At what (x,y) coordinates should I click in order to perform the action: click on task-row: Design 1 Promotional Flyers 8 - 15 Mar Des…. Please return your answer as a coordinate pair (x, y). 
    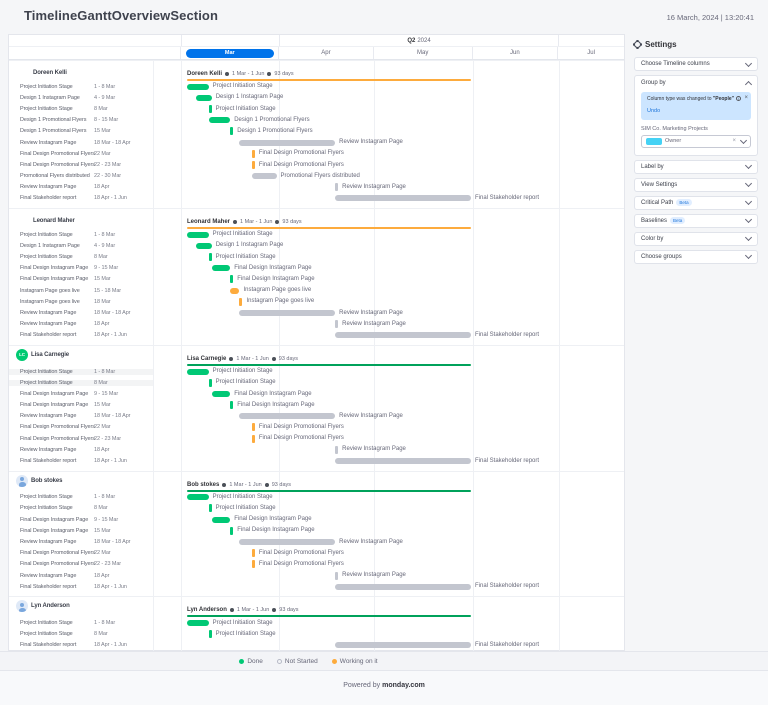
    Looking at the image, I should click on (316, 120).